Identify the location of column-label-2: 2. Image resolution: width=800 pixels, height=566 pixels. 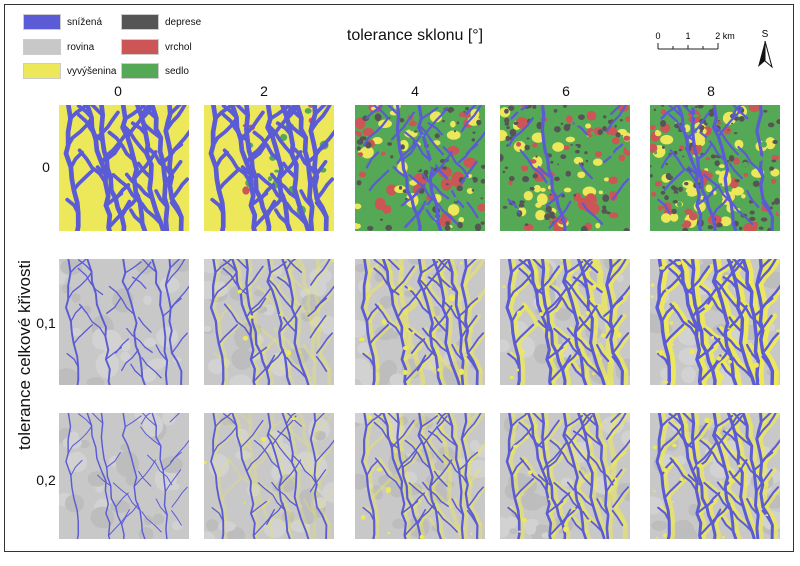
(264, 91).